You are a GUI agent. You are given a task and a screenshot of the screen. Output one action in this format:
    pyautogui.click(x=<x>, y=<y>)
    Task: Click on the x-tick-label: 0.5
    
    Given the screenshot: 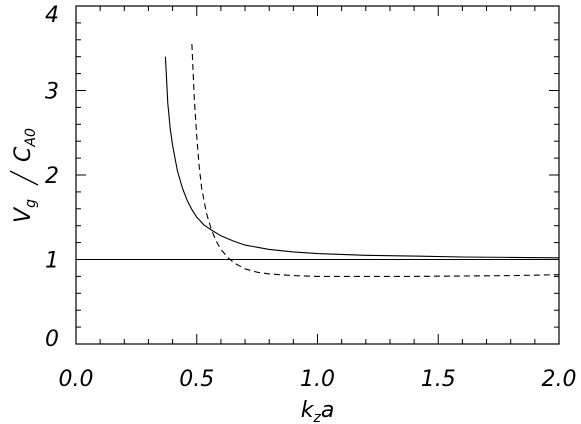 What is the action you would take?
    pyautogui.click(x=196, y=379)
    